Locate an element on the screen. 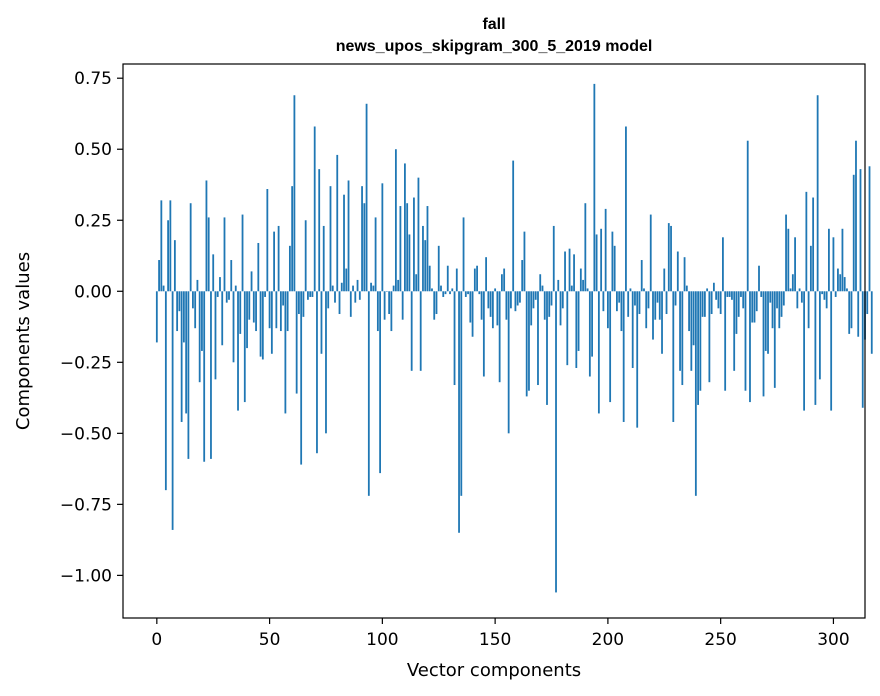 The width and height of the screenshot is (880, 696). x-axis-label: Vector components is located at coordinates (494, 670).